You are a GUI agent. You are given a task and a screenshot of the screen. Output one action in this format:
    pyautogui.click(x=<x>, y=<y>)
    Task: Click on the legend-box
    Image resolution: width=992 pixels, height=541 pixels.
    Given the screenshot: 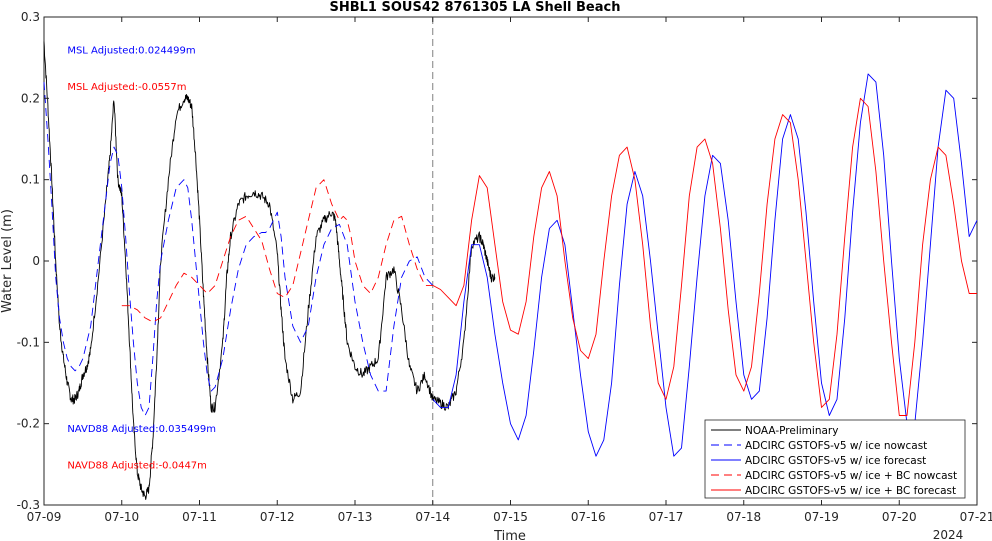 What is the action you would take?
    pyautogui.click(x=835, y=459)
    